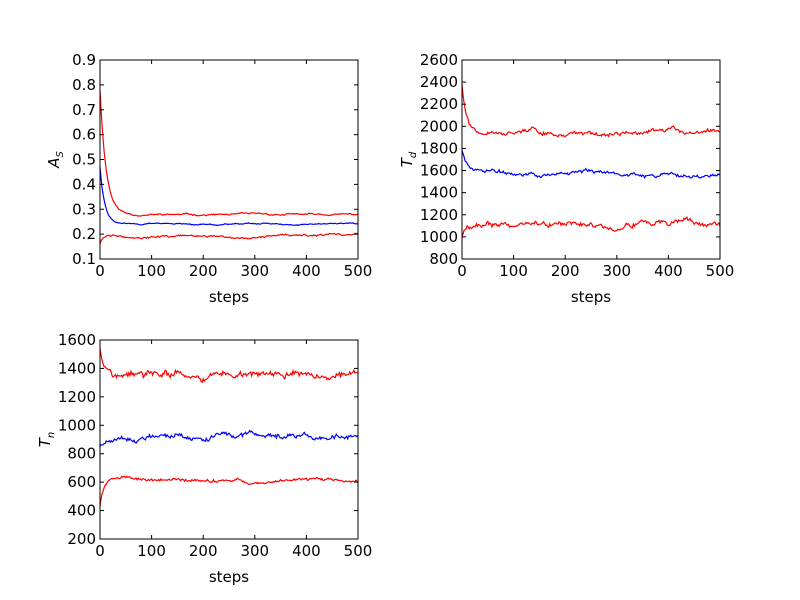 This screenshot has width=800, height=600. I want to click on y-tick-label: 0.5, so click(84, 160).